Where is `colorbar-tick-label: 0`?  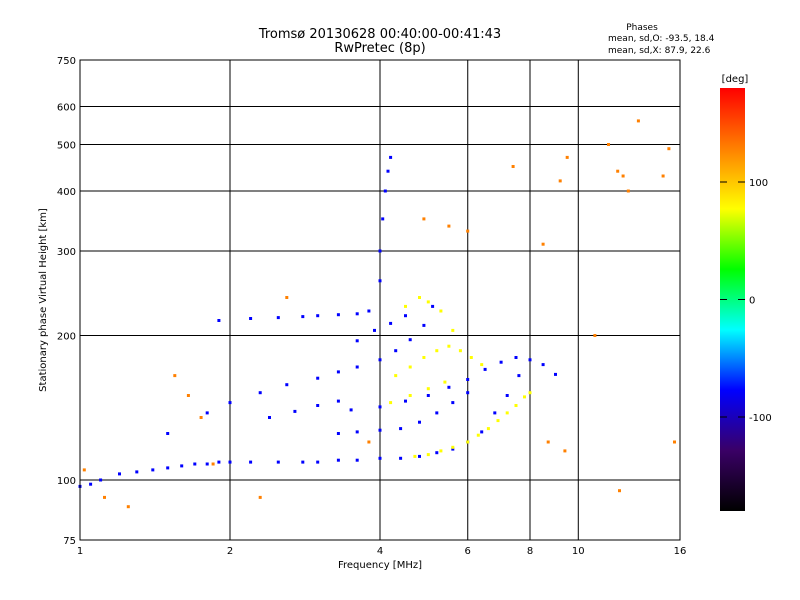
colorbar-tick-label: 0 is located at coordinates (752, 301).